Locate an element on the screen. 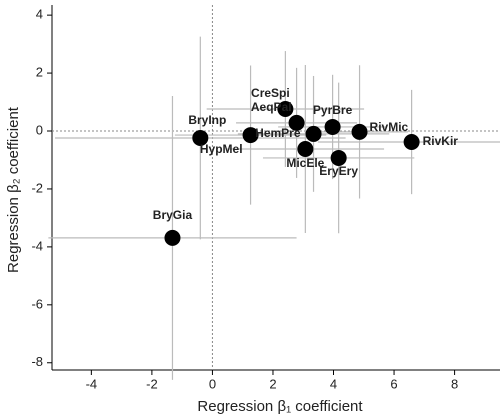 The height and width of the screenshot is (419, 500). y-tick-label: 4 is located at coordinates (39, 14).